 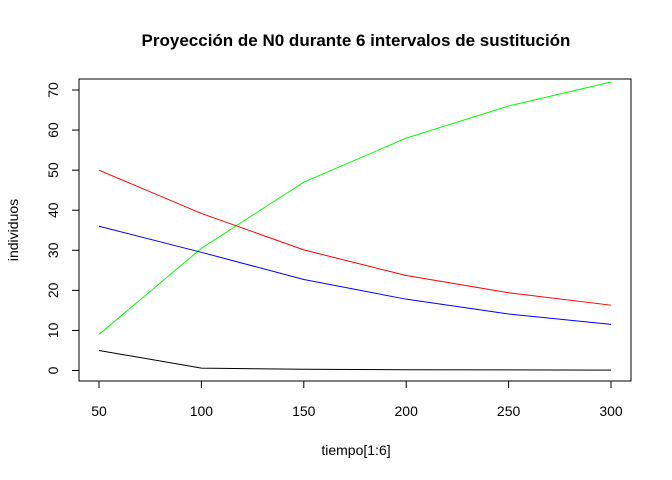 What do you see at coordinates (202, 411) in the screenshot?
I see `x-tick-label: 100` at bounding box center [202, 411].